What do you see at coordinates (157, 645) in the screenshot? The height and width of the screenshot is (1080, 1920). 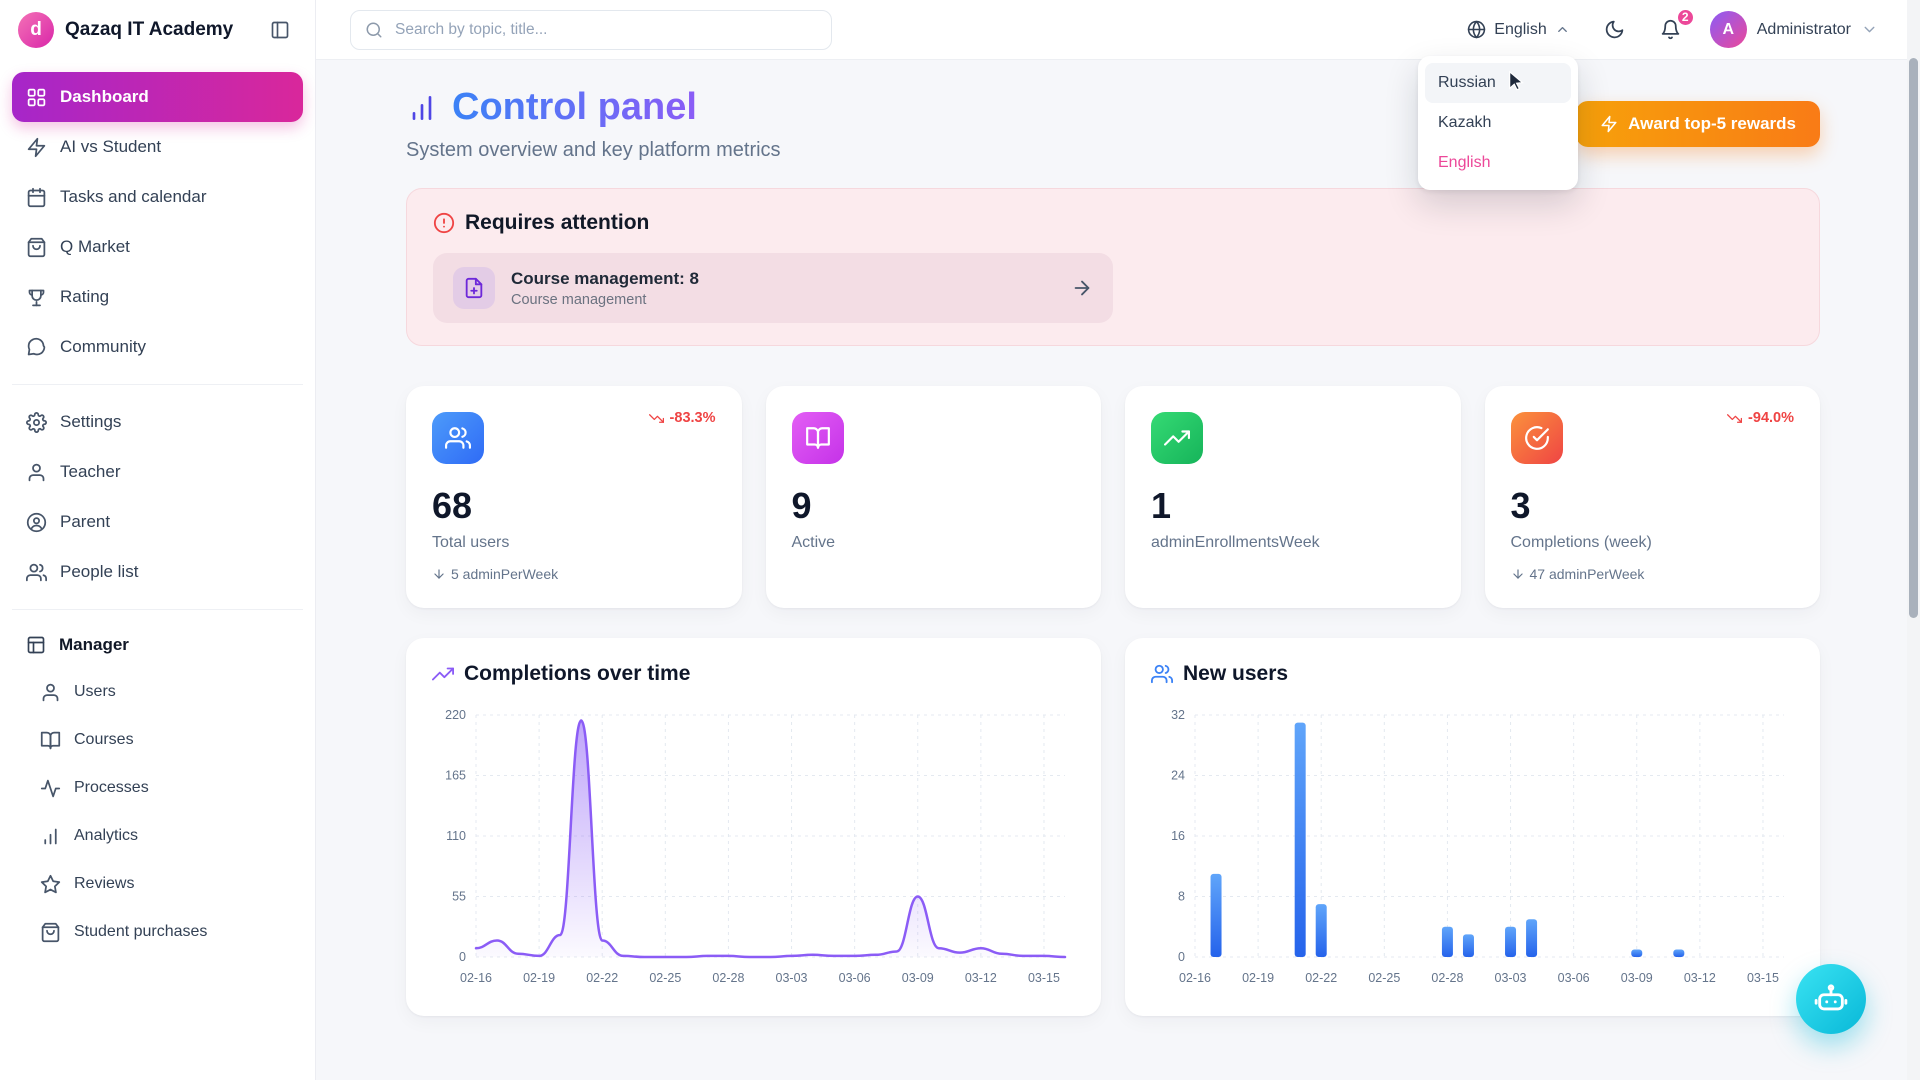 I see `sidebar-section-manager: Manager` at bounding box center [157, 645].